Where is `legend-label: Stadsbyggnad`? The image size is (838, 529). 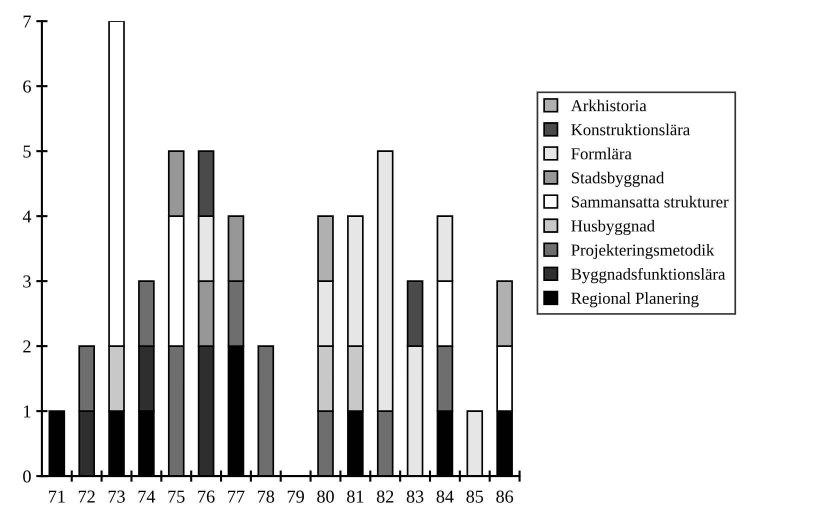
legend-label: Stadsbyggnad is located at coordinates (618, 179).